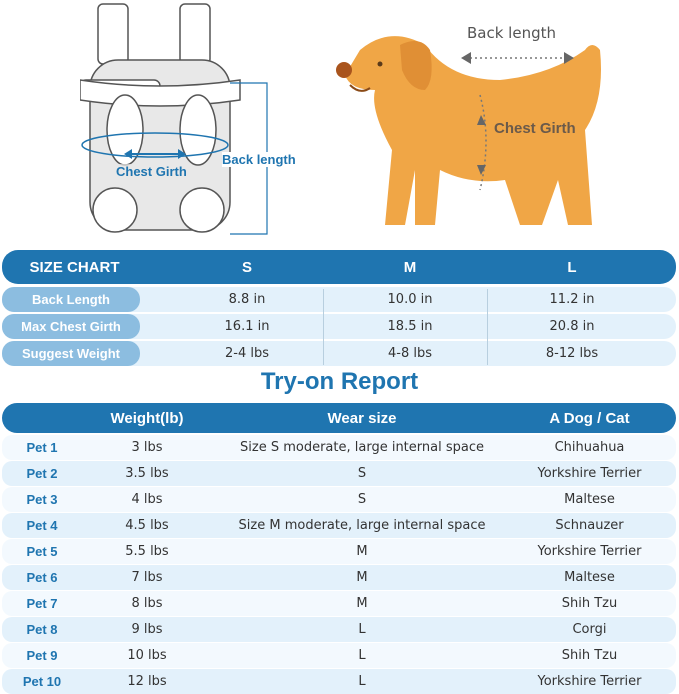 The height and width of the screenshot is (694, 679). What do you see at coordinates (147, 473) in the screenshot?
I see `pet-weight: 3.5 lbs` at bounding box center [147, 473].